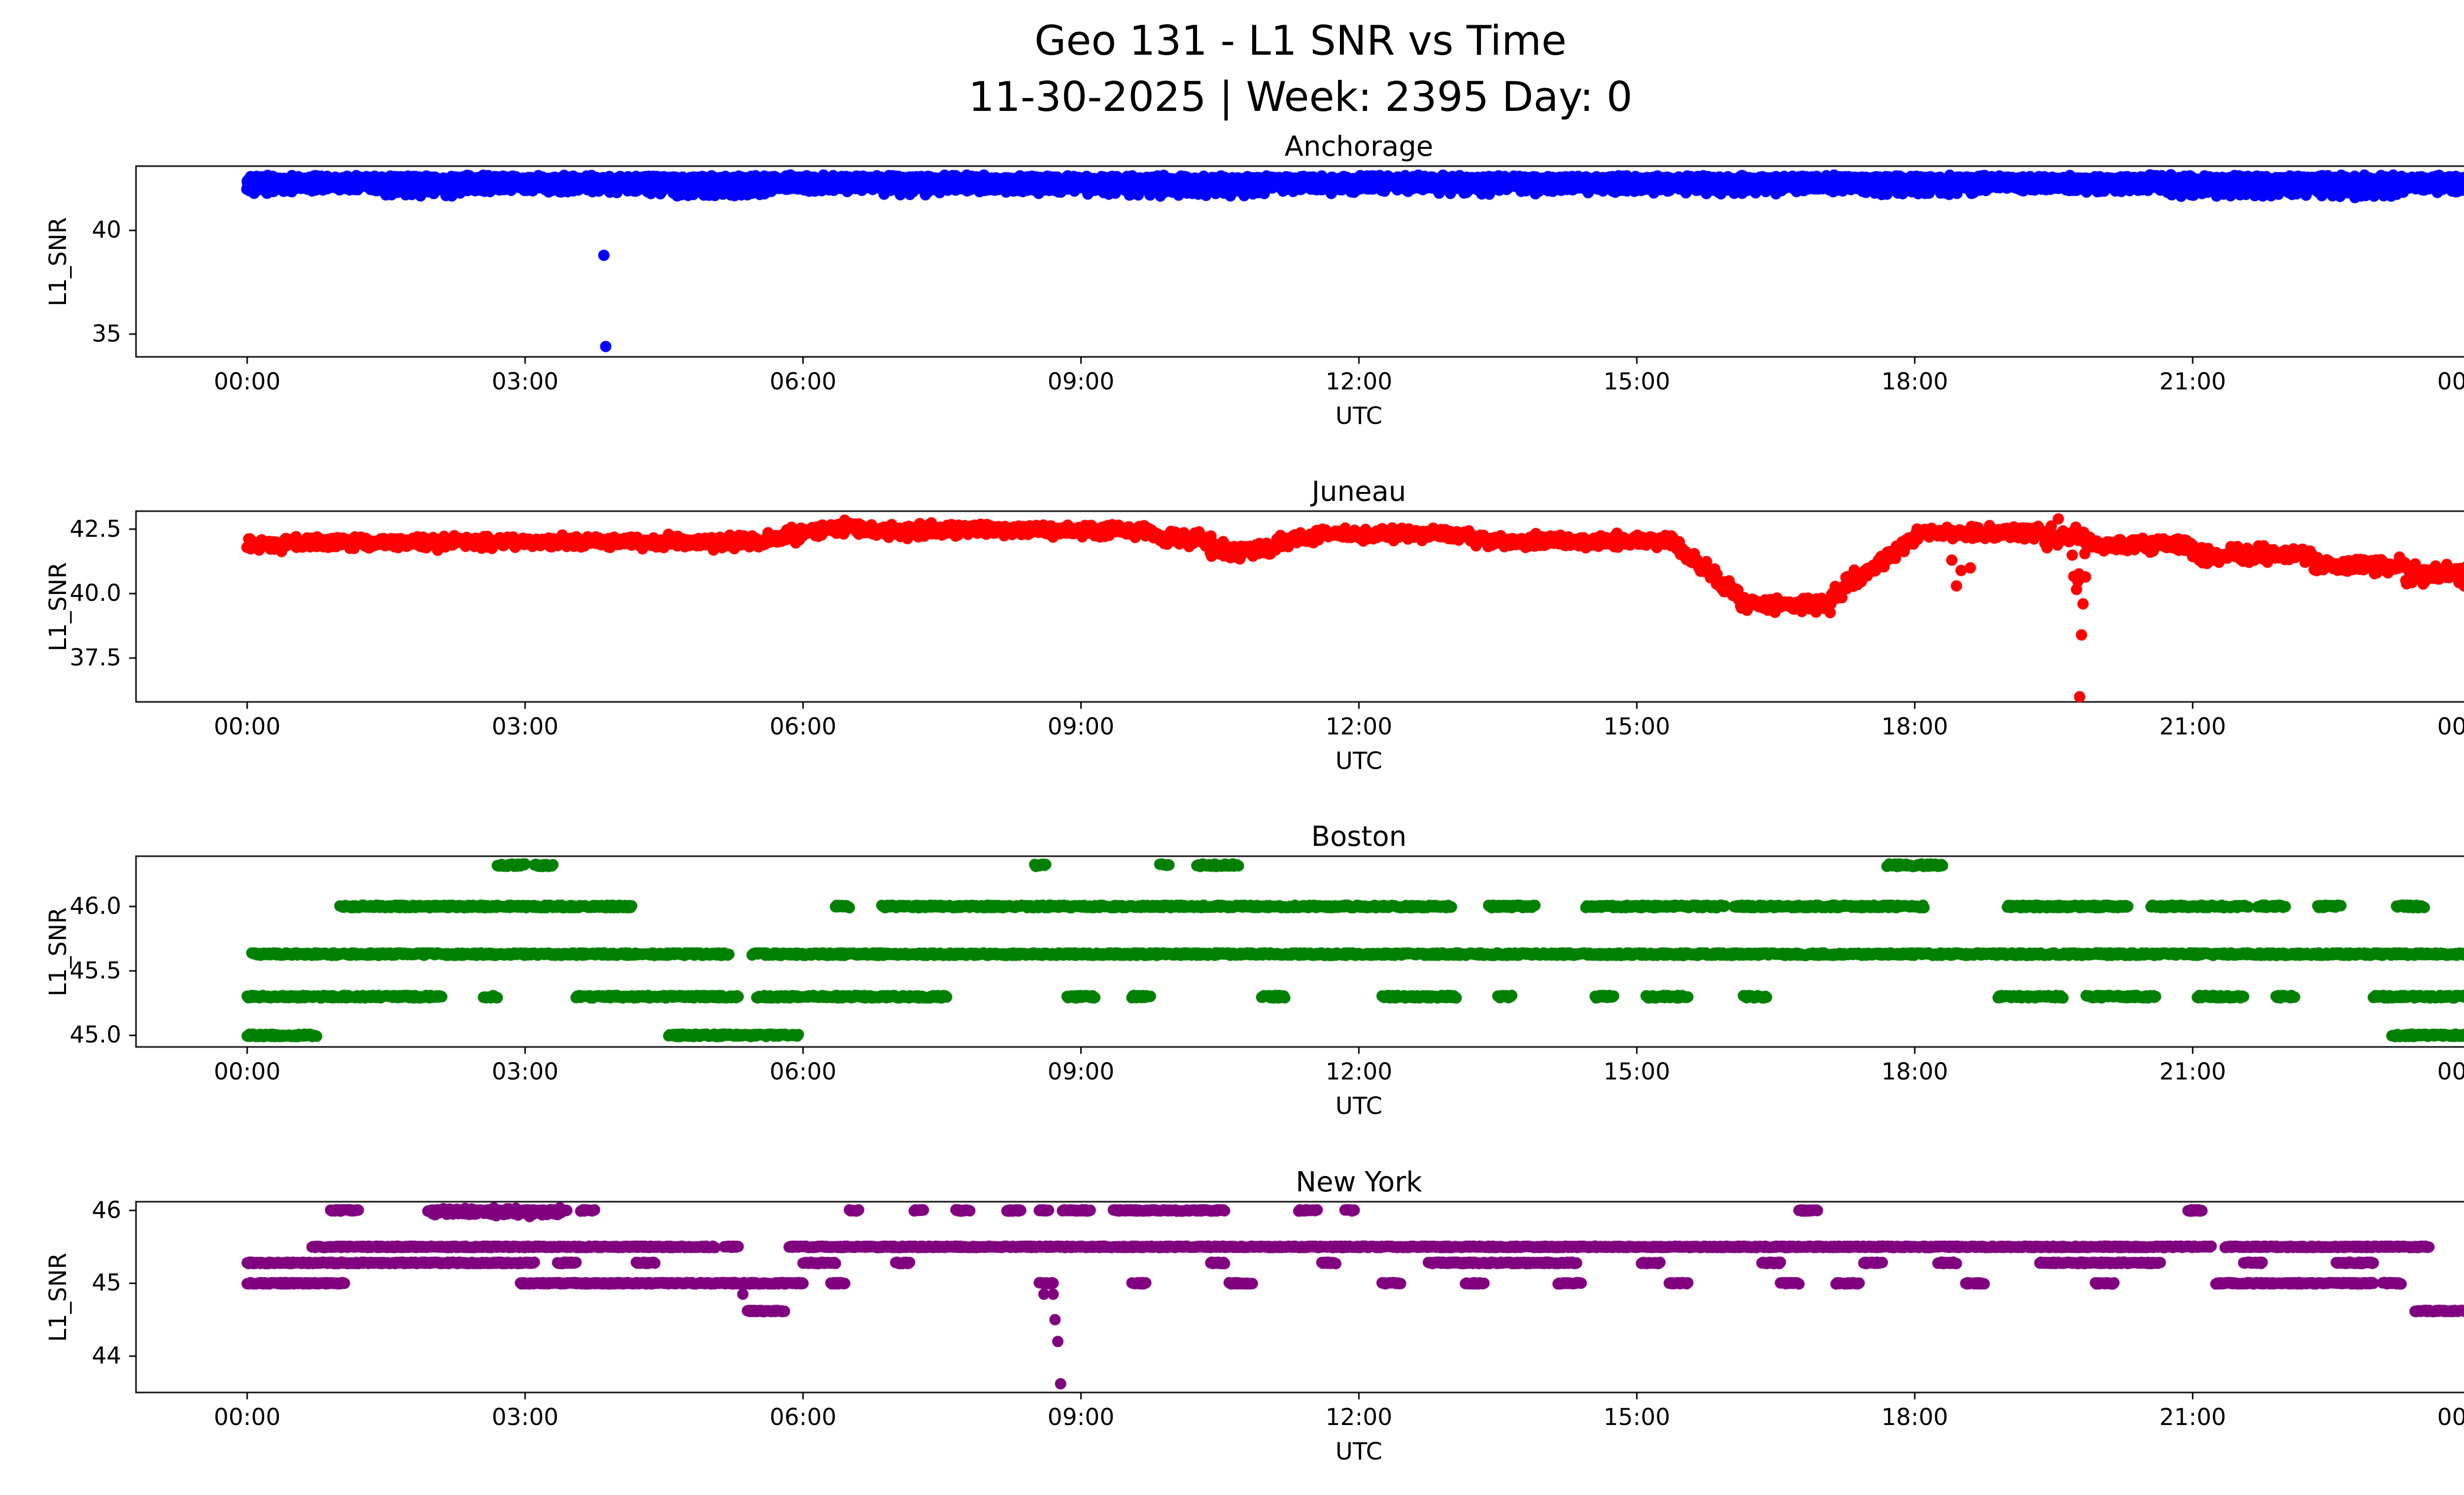 Image resolution: width=2464 pixels, height=1495 pixels. I want to click on y-tick-label: 46.0, so click(95, 906).